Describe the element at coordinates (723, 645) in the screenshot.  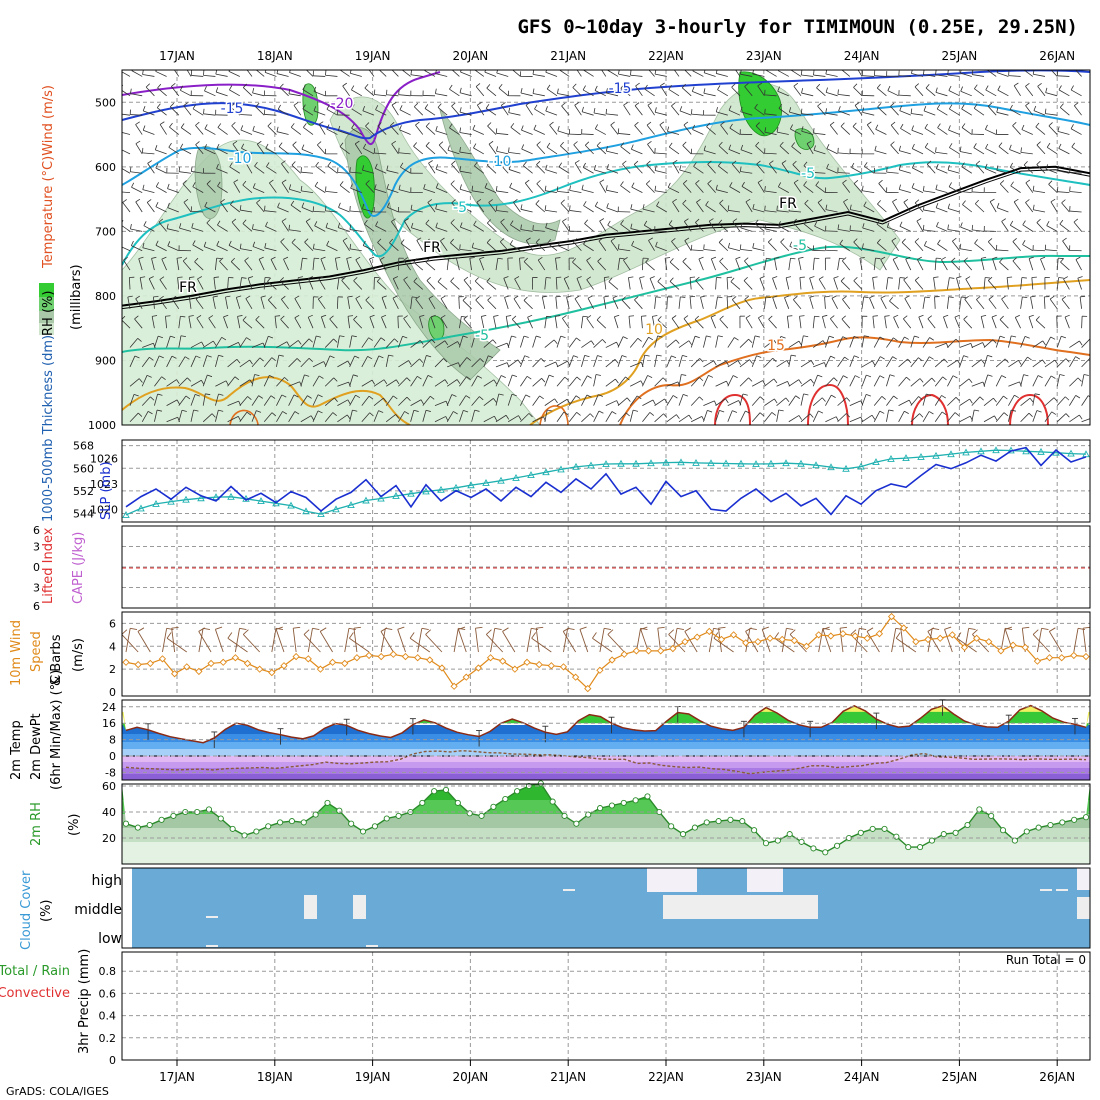
I see `wind-barb-10m` at that location.